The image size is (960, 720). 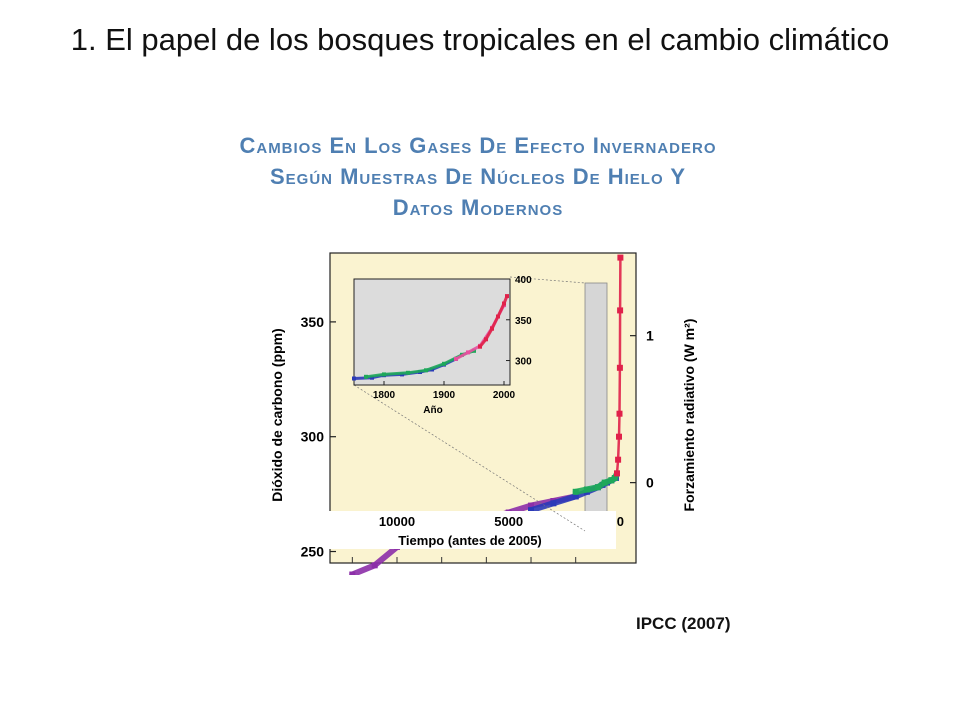 I want to click on y-tick-label-1: 300, so click(x=313, y=437).